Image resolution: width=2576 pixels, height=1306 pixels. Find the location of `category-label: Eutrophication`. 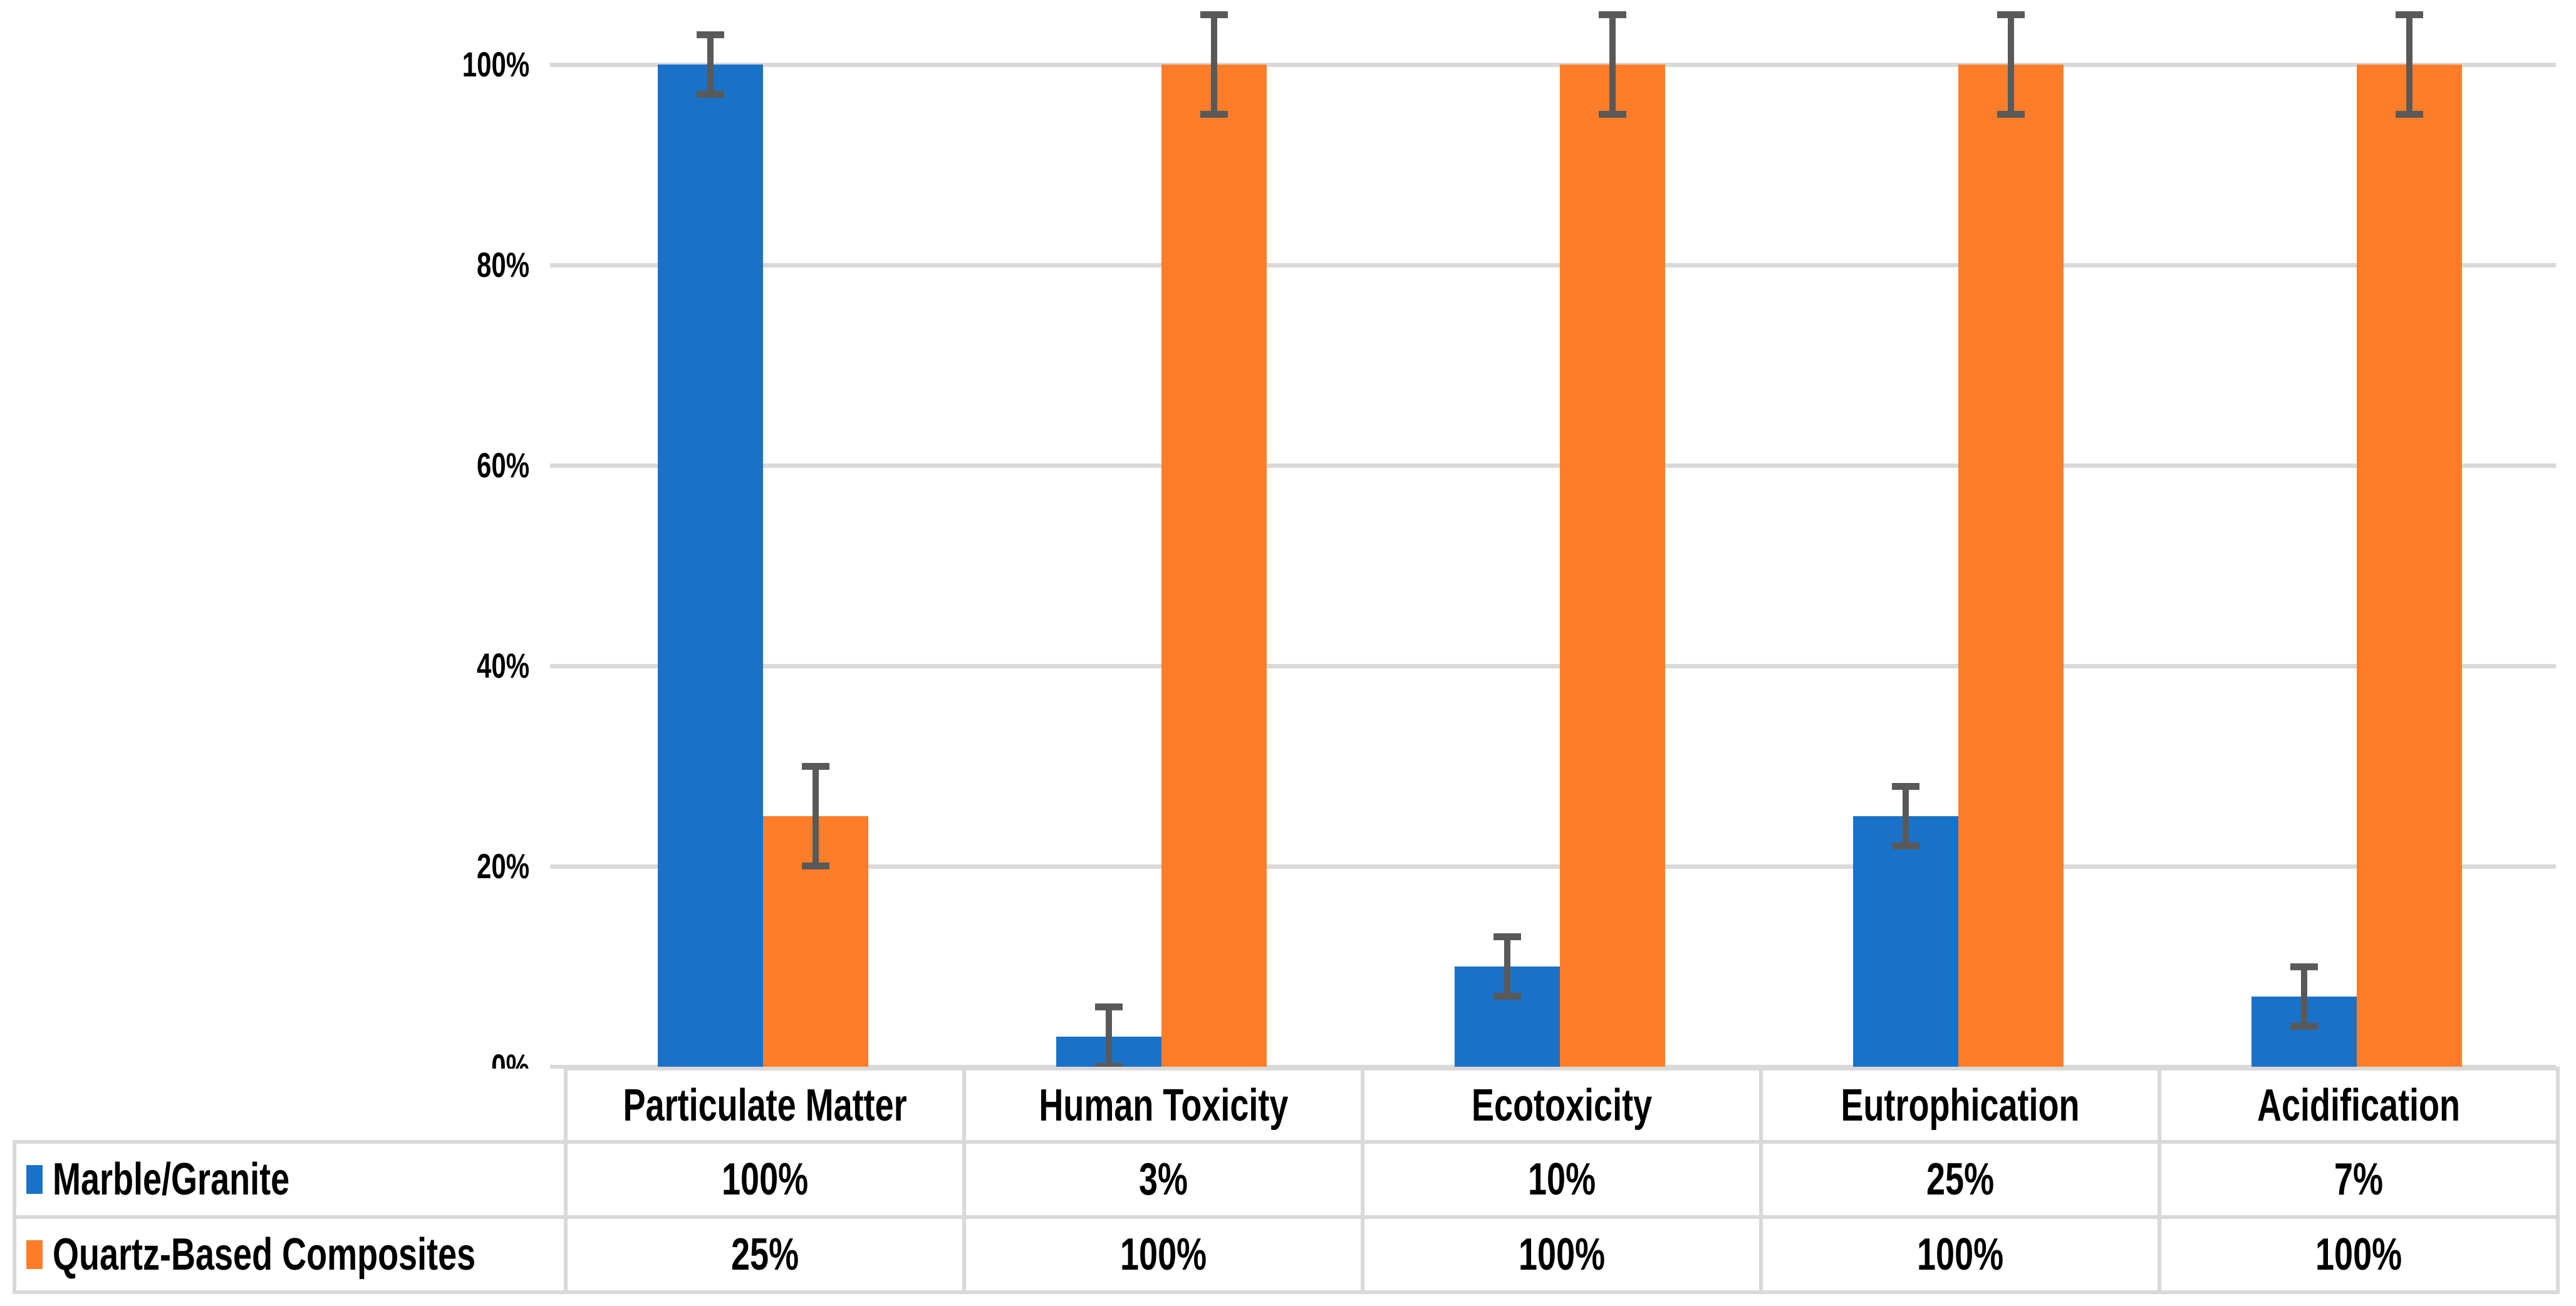

category-label: Eutrophication is located at coordinates (1960, 1105).